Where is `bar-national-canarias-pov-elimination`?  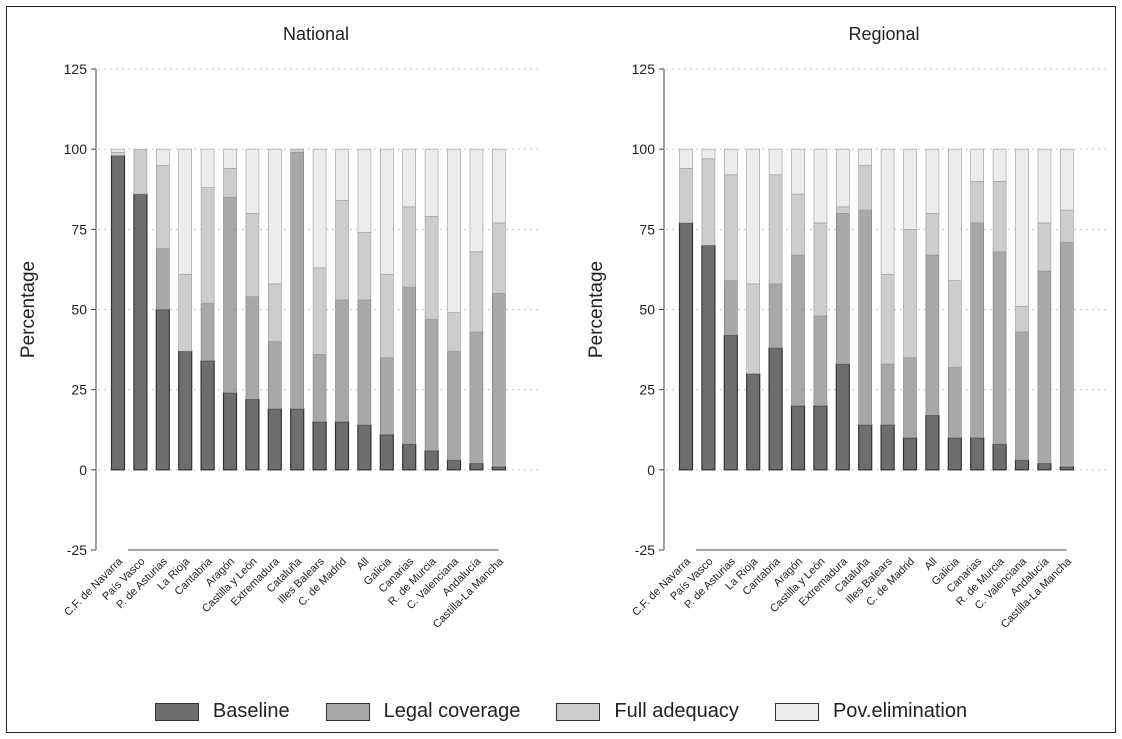 bar-national-canarias-pov-elimination is located at coordinates (409, 178).